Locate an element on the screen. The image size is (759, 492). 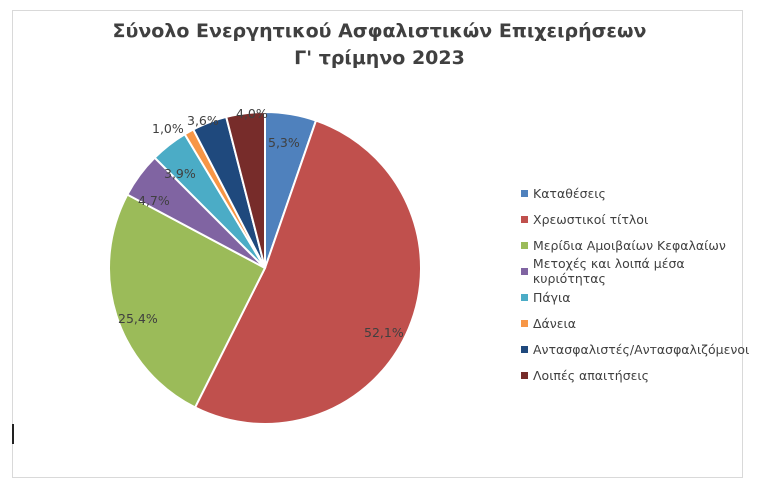
legend-item-debt-securities: Χρεωστικοί τίτλοι is located at coordinates (640, 219).